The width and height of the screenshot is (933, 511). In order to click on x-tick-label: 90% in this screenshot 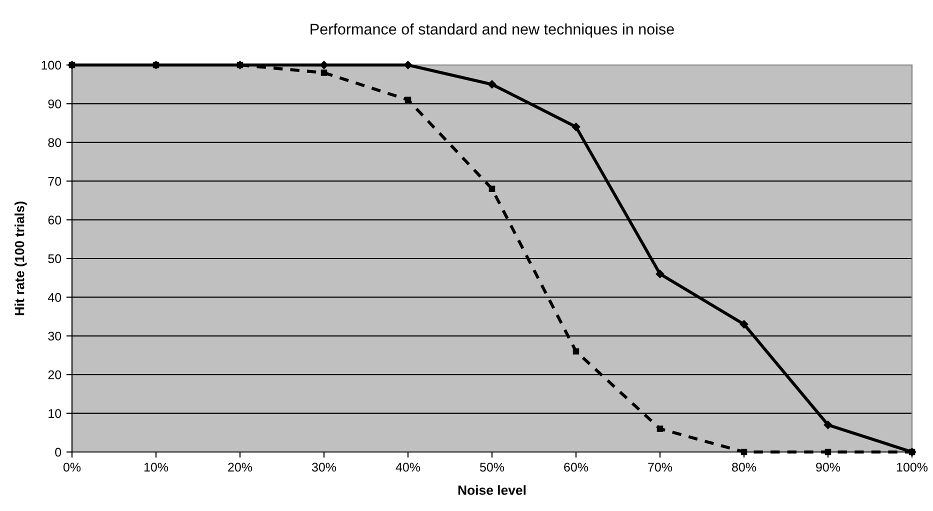, I will do `click(828, 467)`.